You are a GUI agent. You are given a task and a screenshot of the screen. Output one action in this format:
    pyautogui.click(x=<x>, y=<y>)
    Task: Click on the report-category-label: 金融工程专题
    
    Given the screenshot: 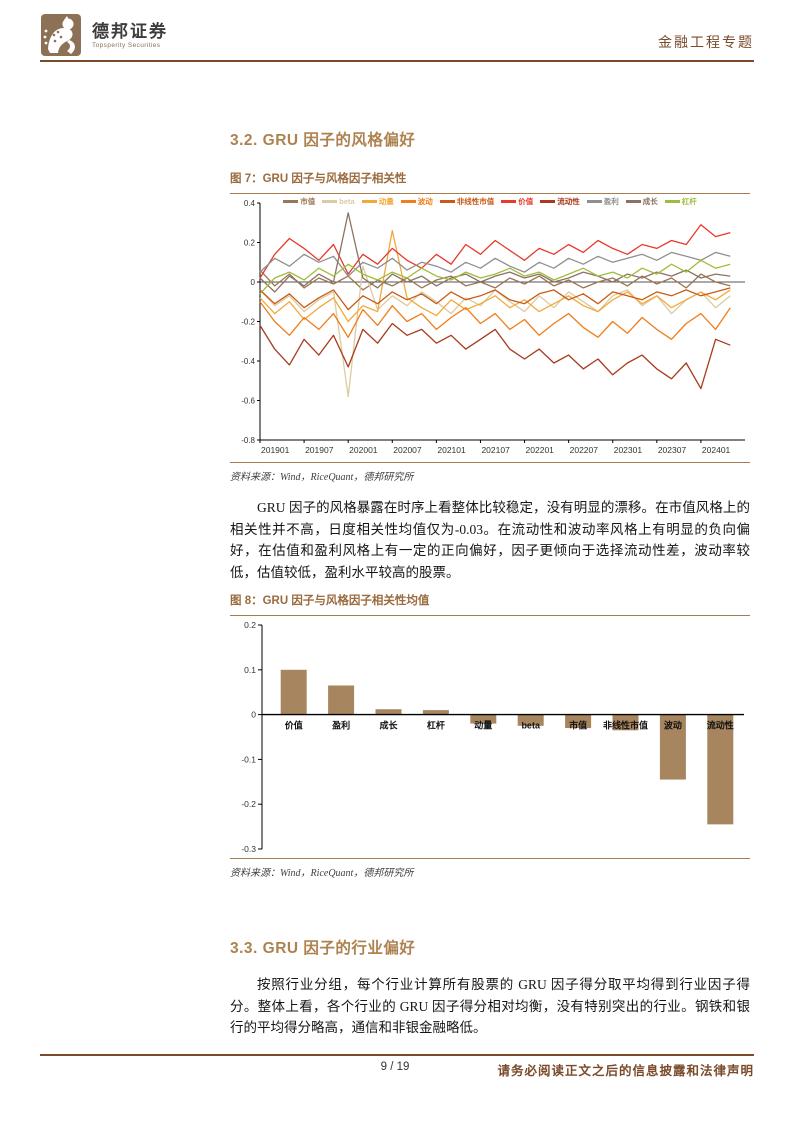 What is the action you would take?
    pyautogui.click(x=706, y=43)
    